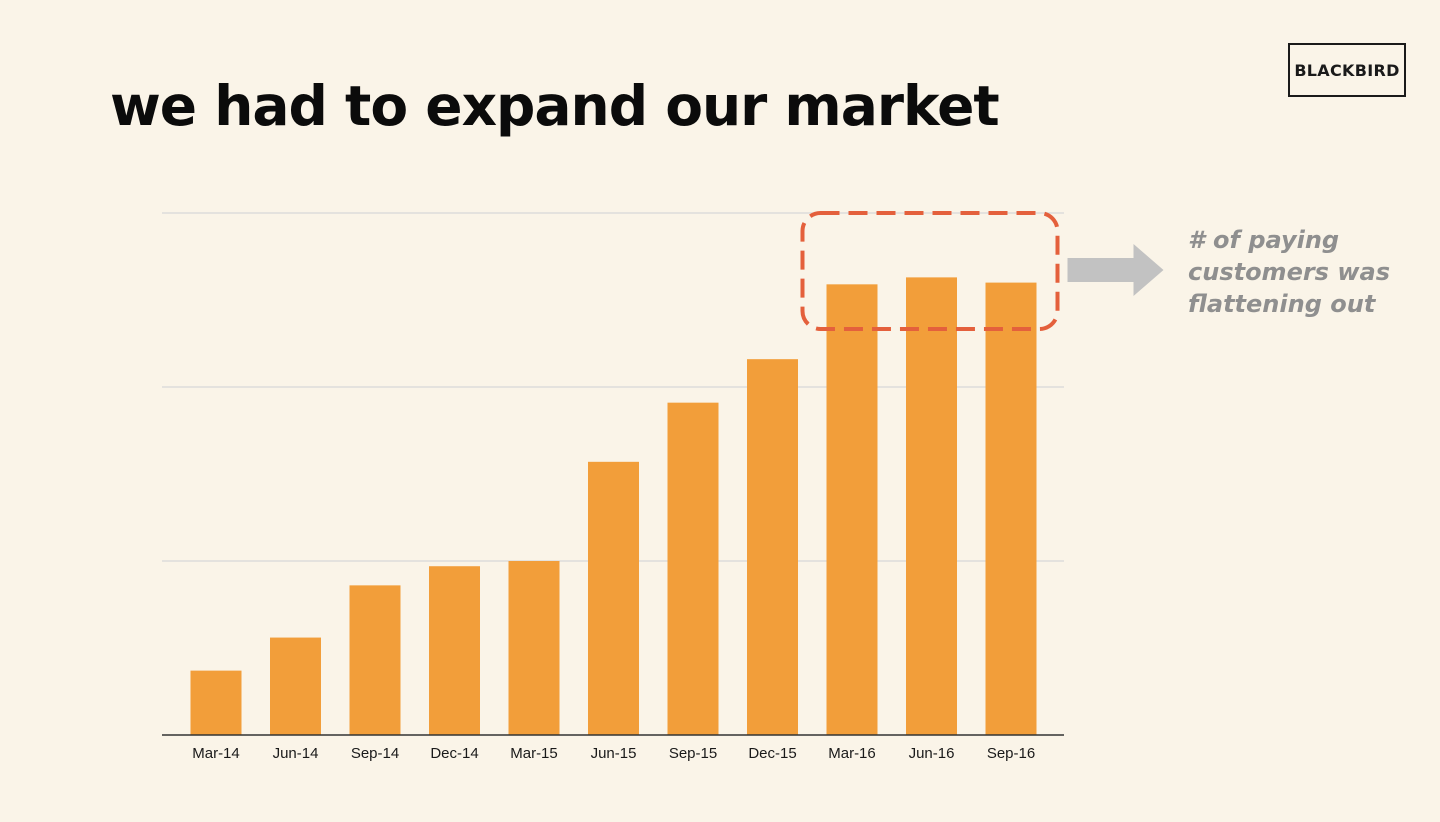  Describe the element at coordinates (772, 753) in the screenshot. I see `x-tick-label: Dec-15` at that location.